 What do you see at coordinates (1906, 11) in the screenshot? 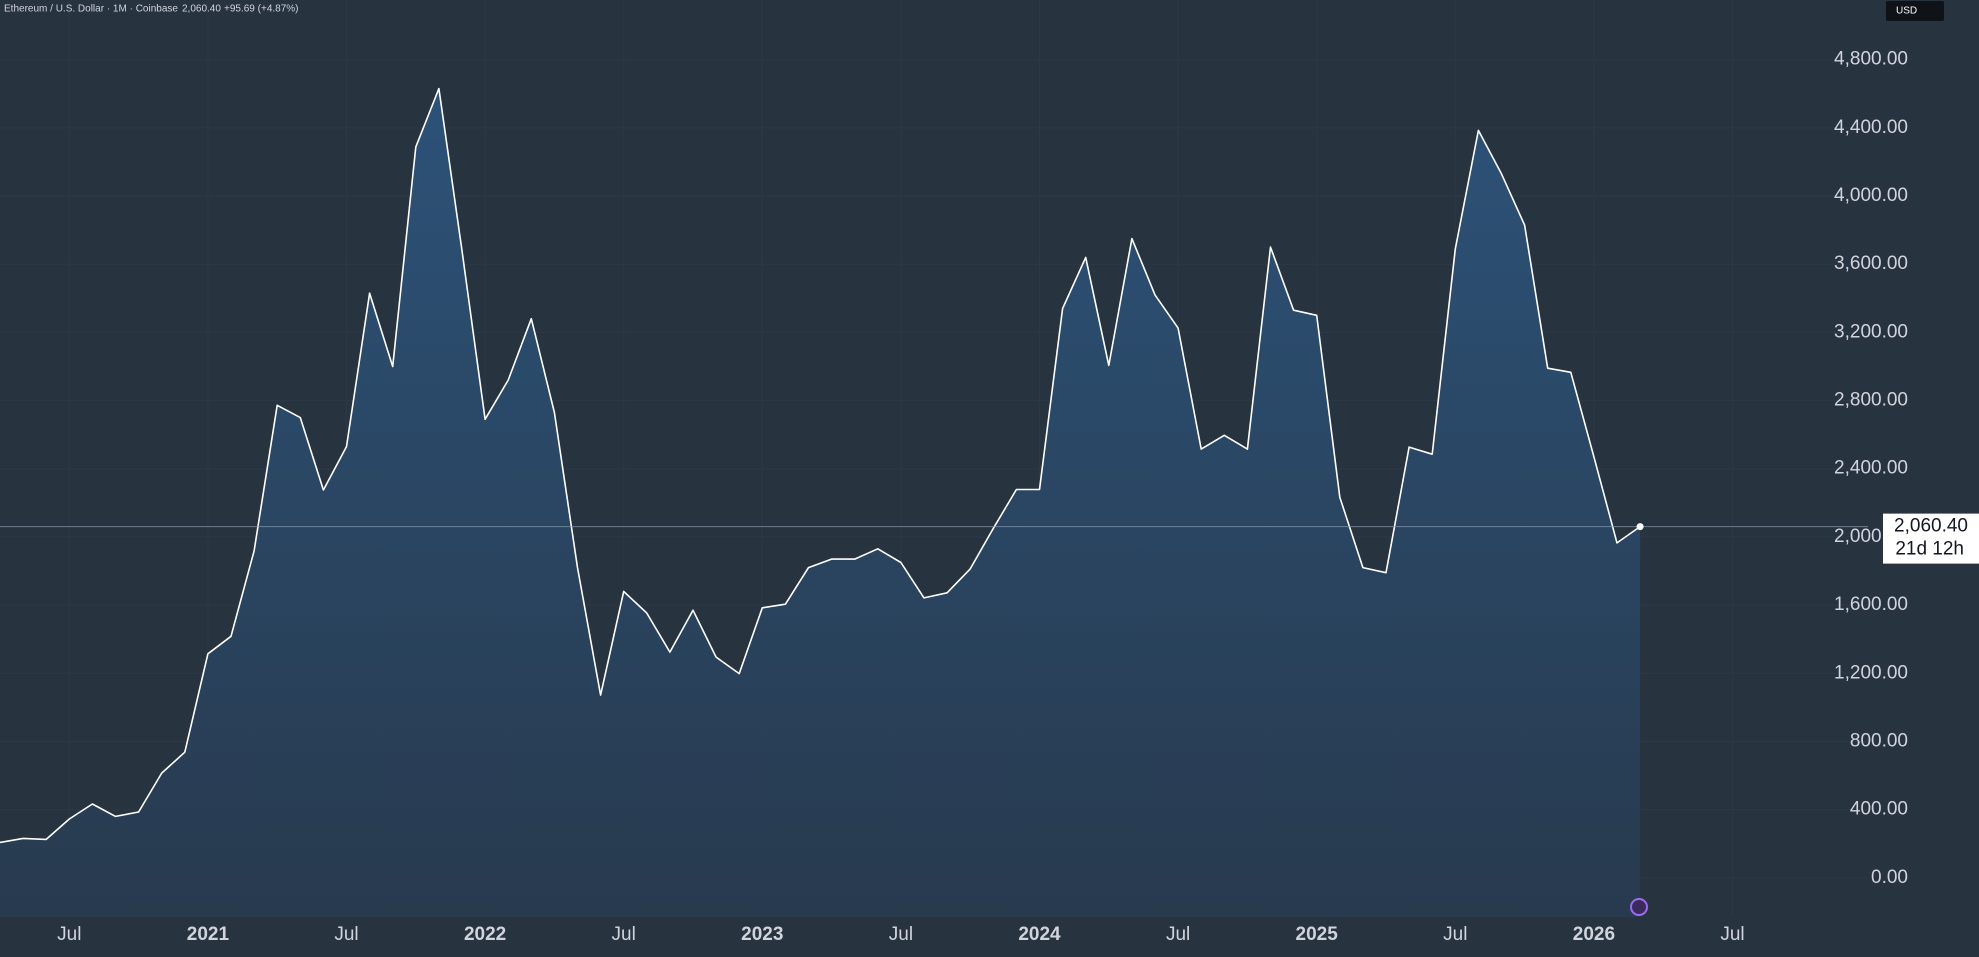
I see `currency-label: USD` at bounding box center [1906, 11].